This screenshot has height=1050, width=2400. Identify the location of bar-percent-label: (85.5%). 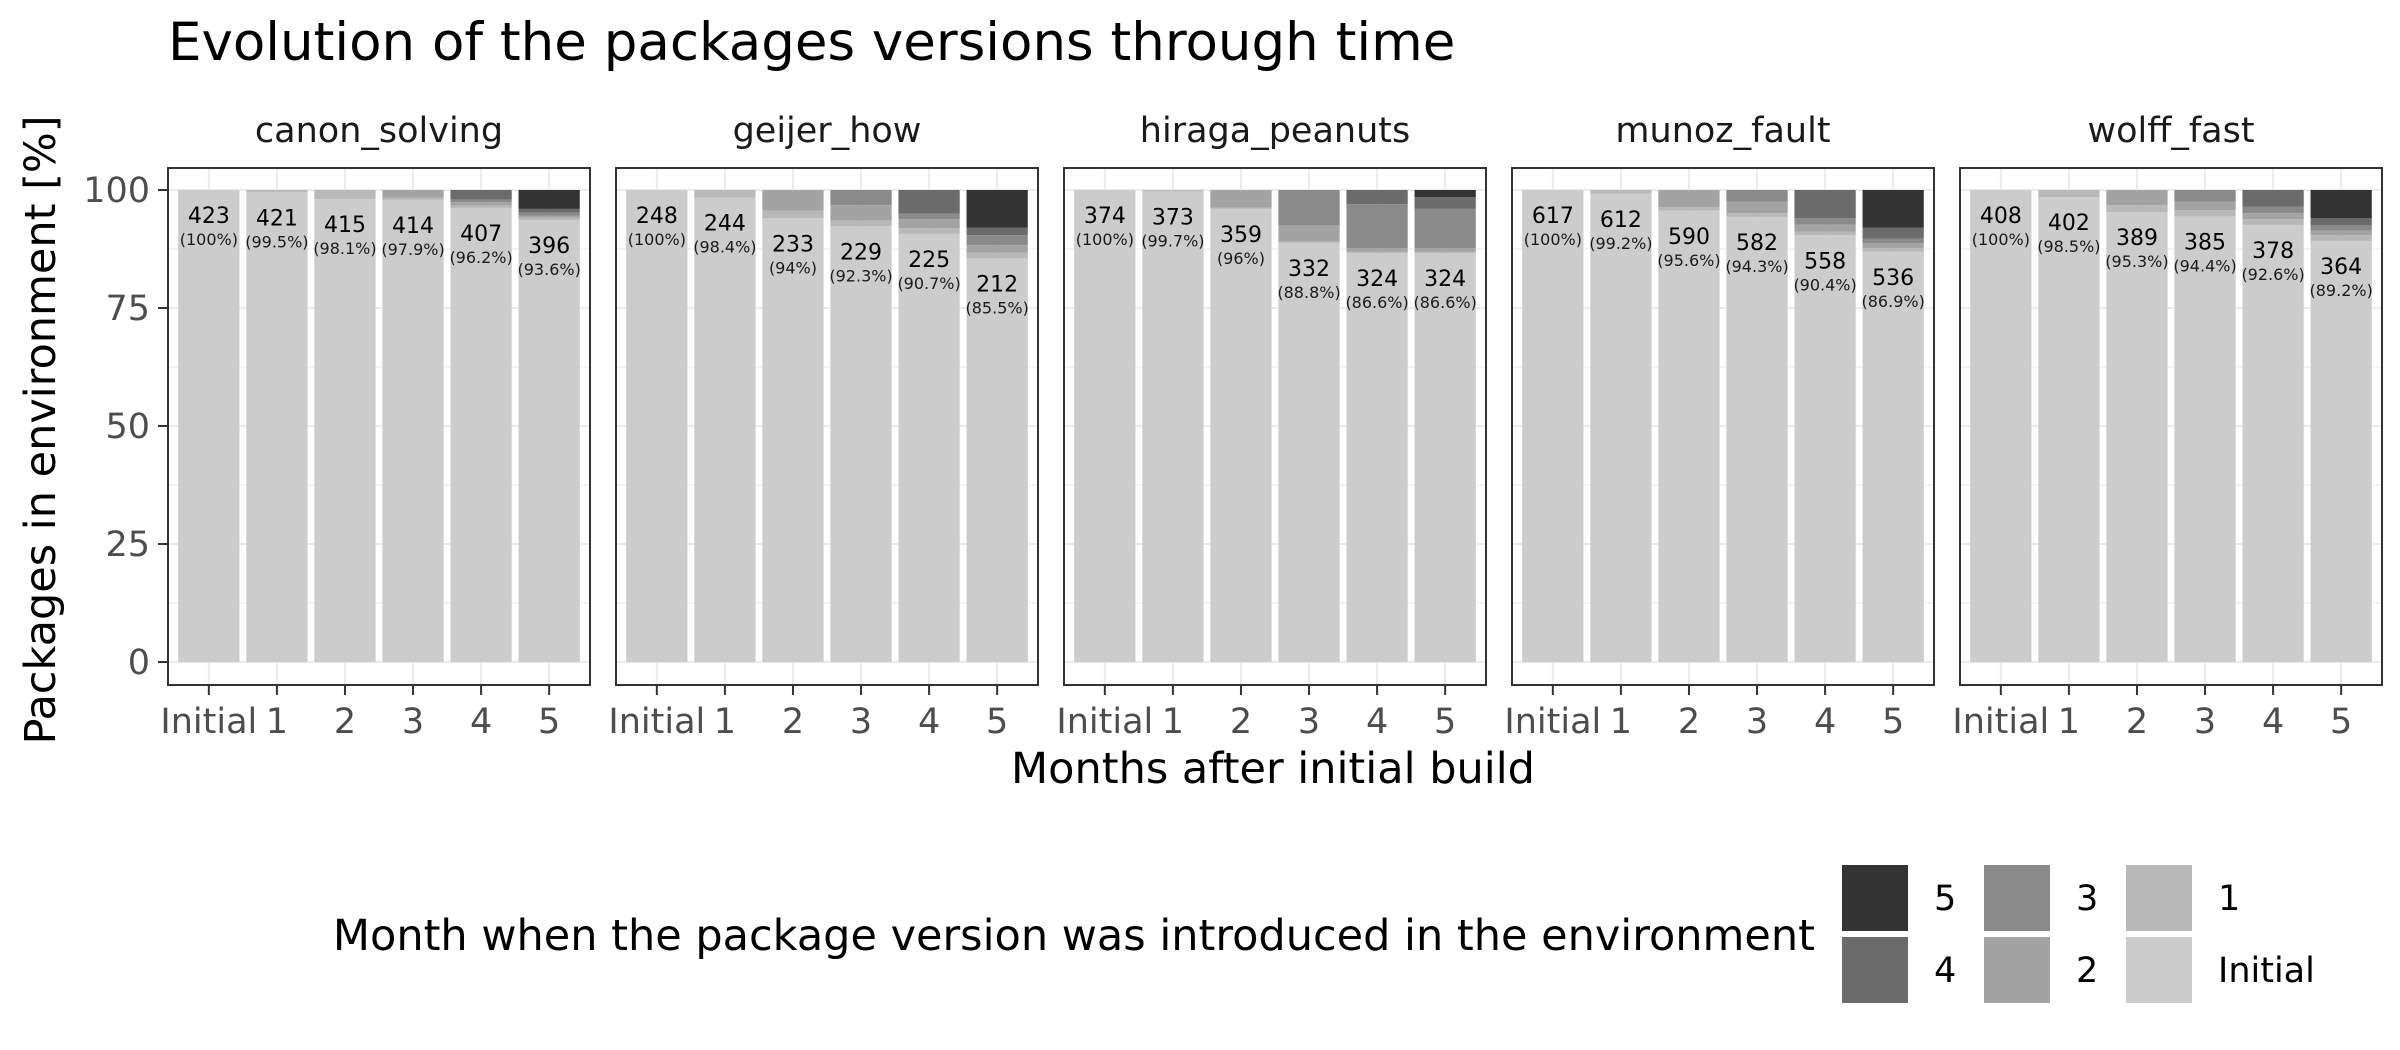
(997, 307).